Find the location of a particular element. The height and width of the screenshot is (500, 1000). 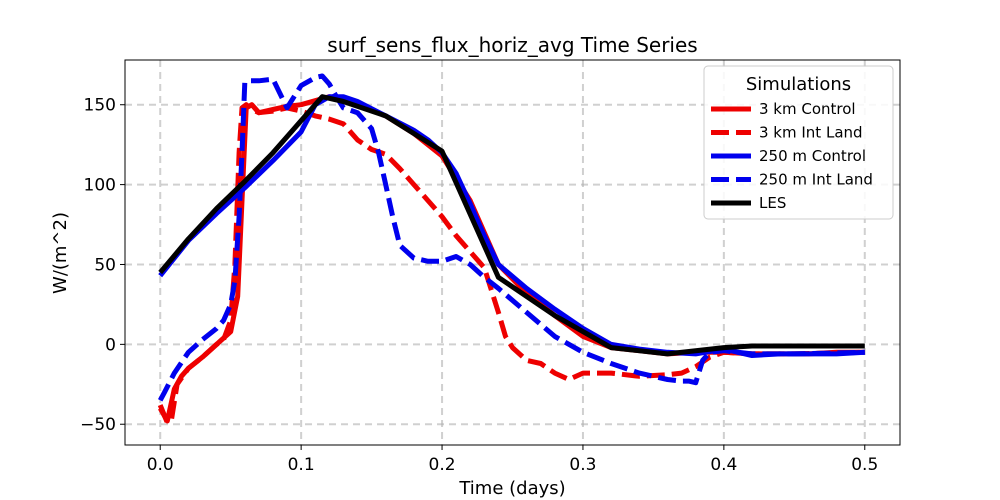

legend-label-250-m-int-land: 250 m Int Land is located at coordinates (816, 180).